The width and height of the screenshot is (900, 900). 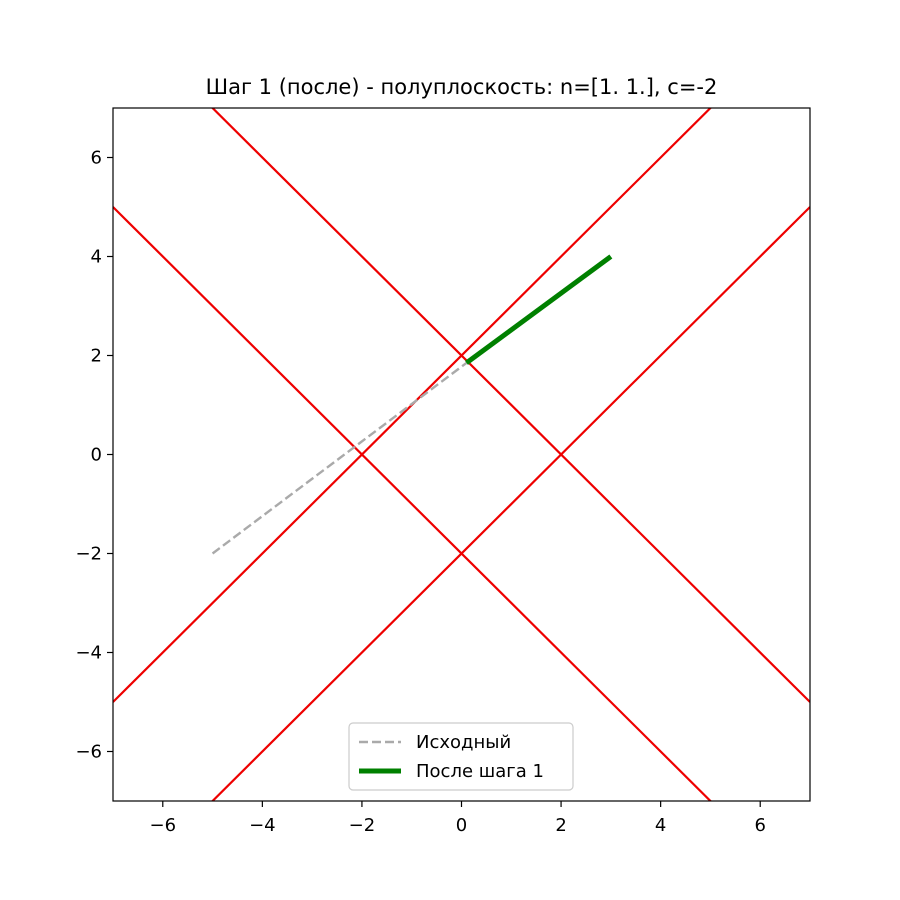 I want to click on y-tick-label: 0, so click(x=96, y=455).